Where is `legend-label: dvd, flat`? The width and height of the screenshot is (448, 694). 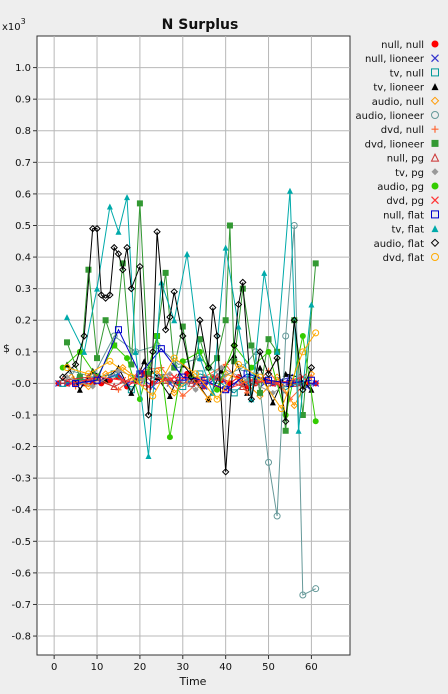 legend-label: dvd, flat is located at coordinates (403, 258).